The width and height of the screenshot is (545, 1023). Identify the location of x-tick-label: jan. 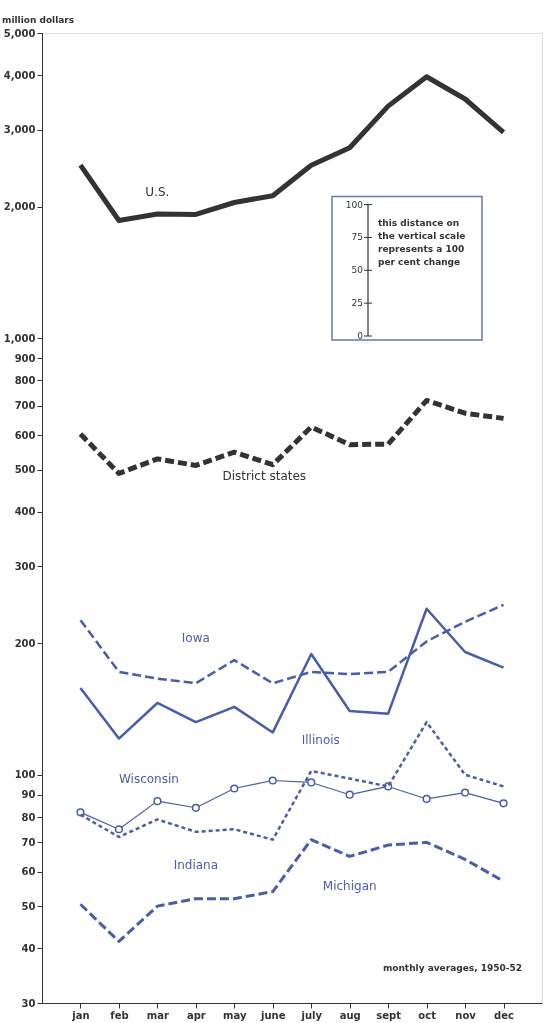
(80, 1015).